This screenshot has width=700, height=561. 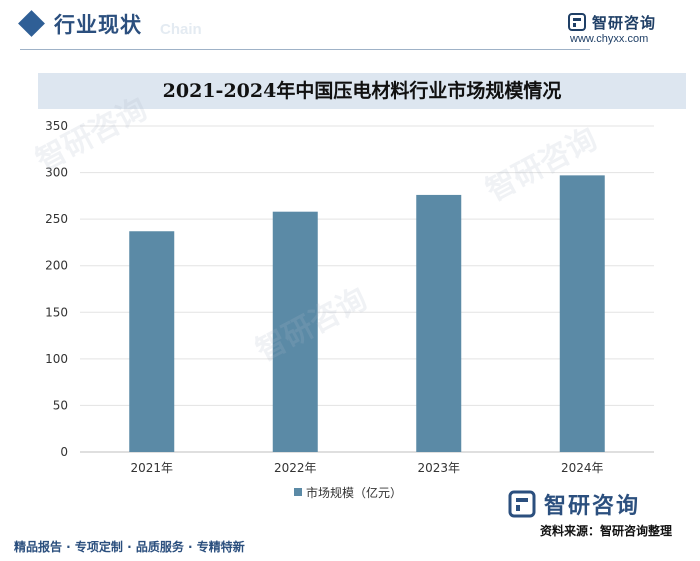 I want to click on brand-block: 智研咨询 www.chyxx.com, so click(x=628, y=31).